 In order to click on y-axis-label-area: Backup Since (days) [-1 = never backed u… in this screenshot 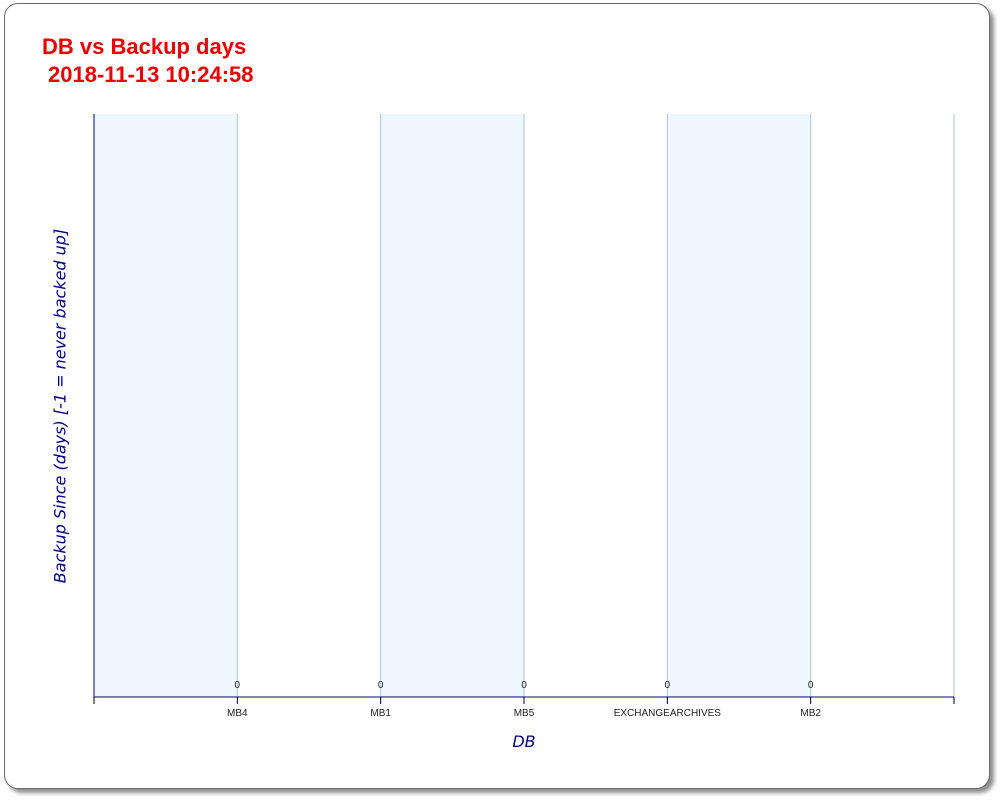, I will do `click(60, 406)`.